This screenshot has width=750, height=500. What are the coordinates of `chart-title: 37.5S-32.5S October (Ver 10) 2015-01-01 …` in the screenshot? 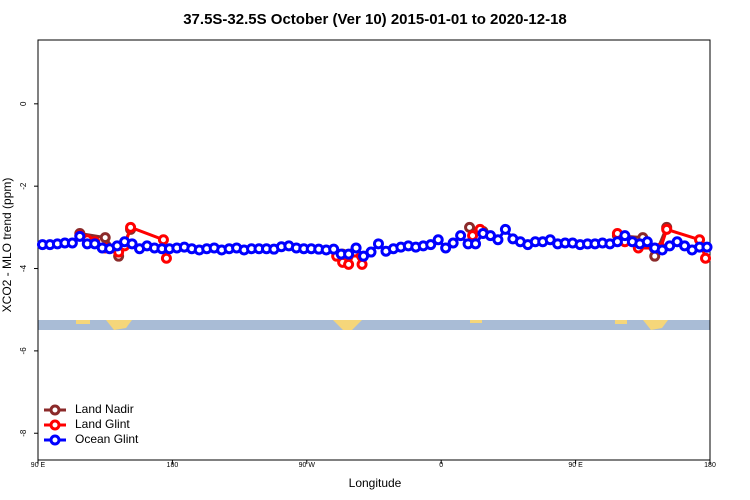 It's located at (375, 19).